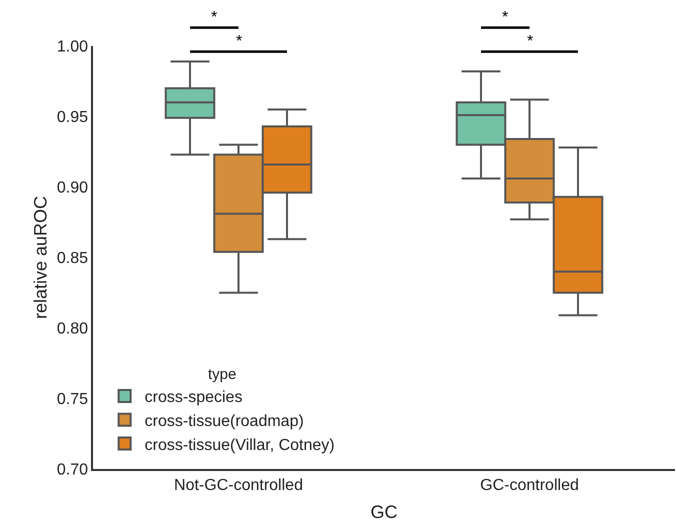  I want to click on y-tick-label: 1.00, so click(72, 47).